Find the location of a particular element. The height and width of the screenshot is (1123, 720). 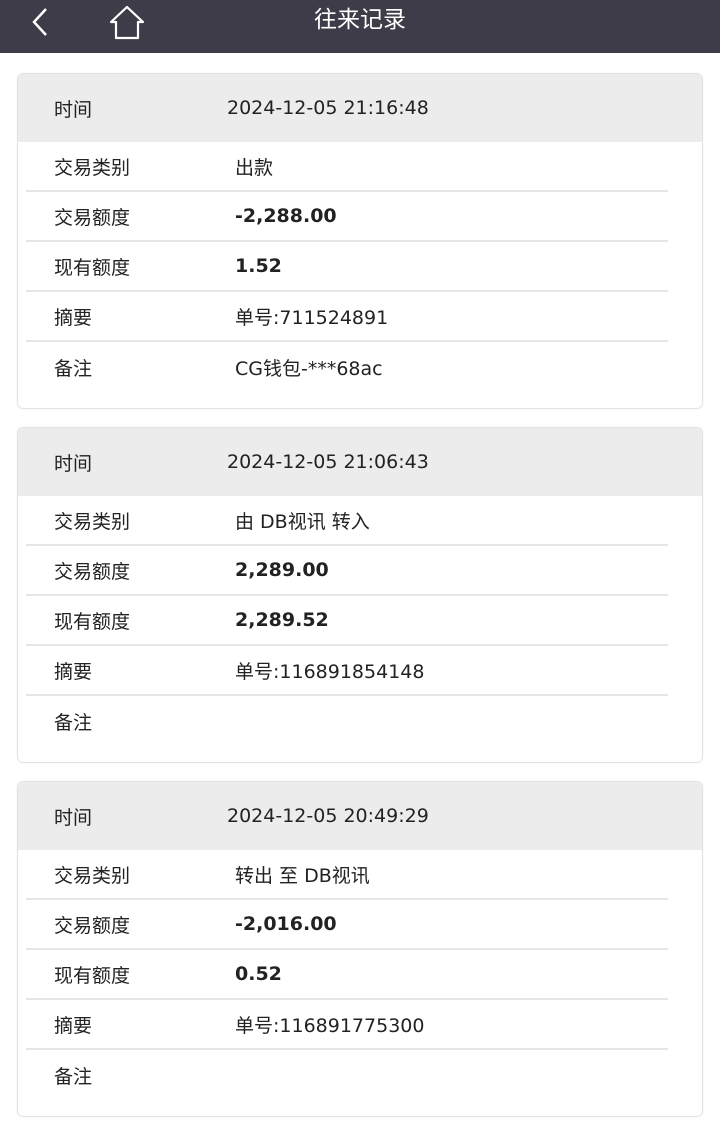

value-balance: 1.52 is located at coordinates (258, 266).